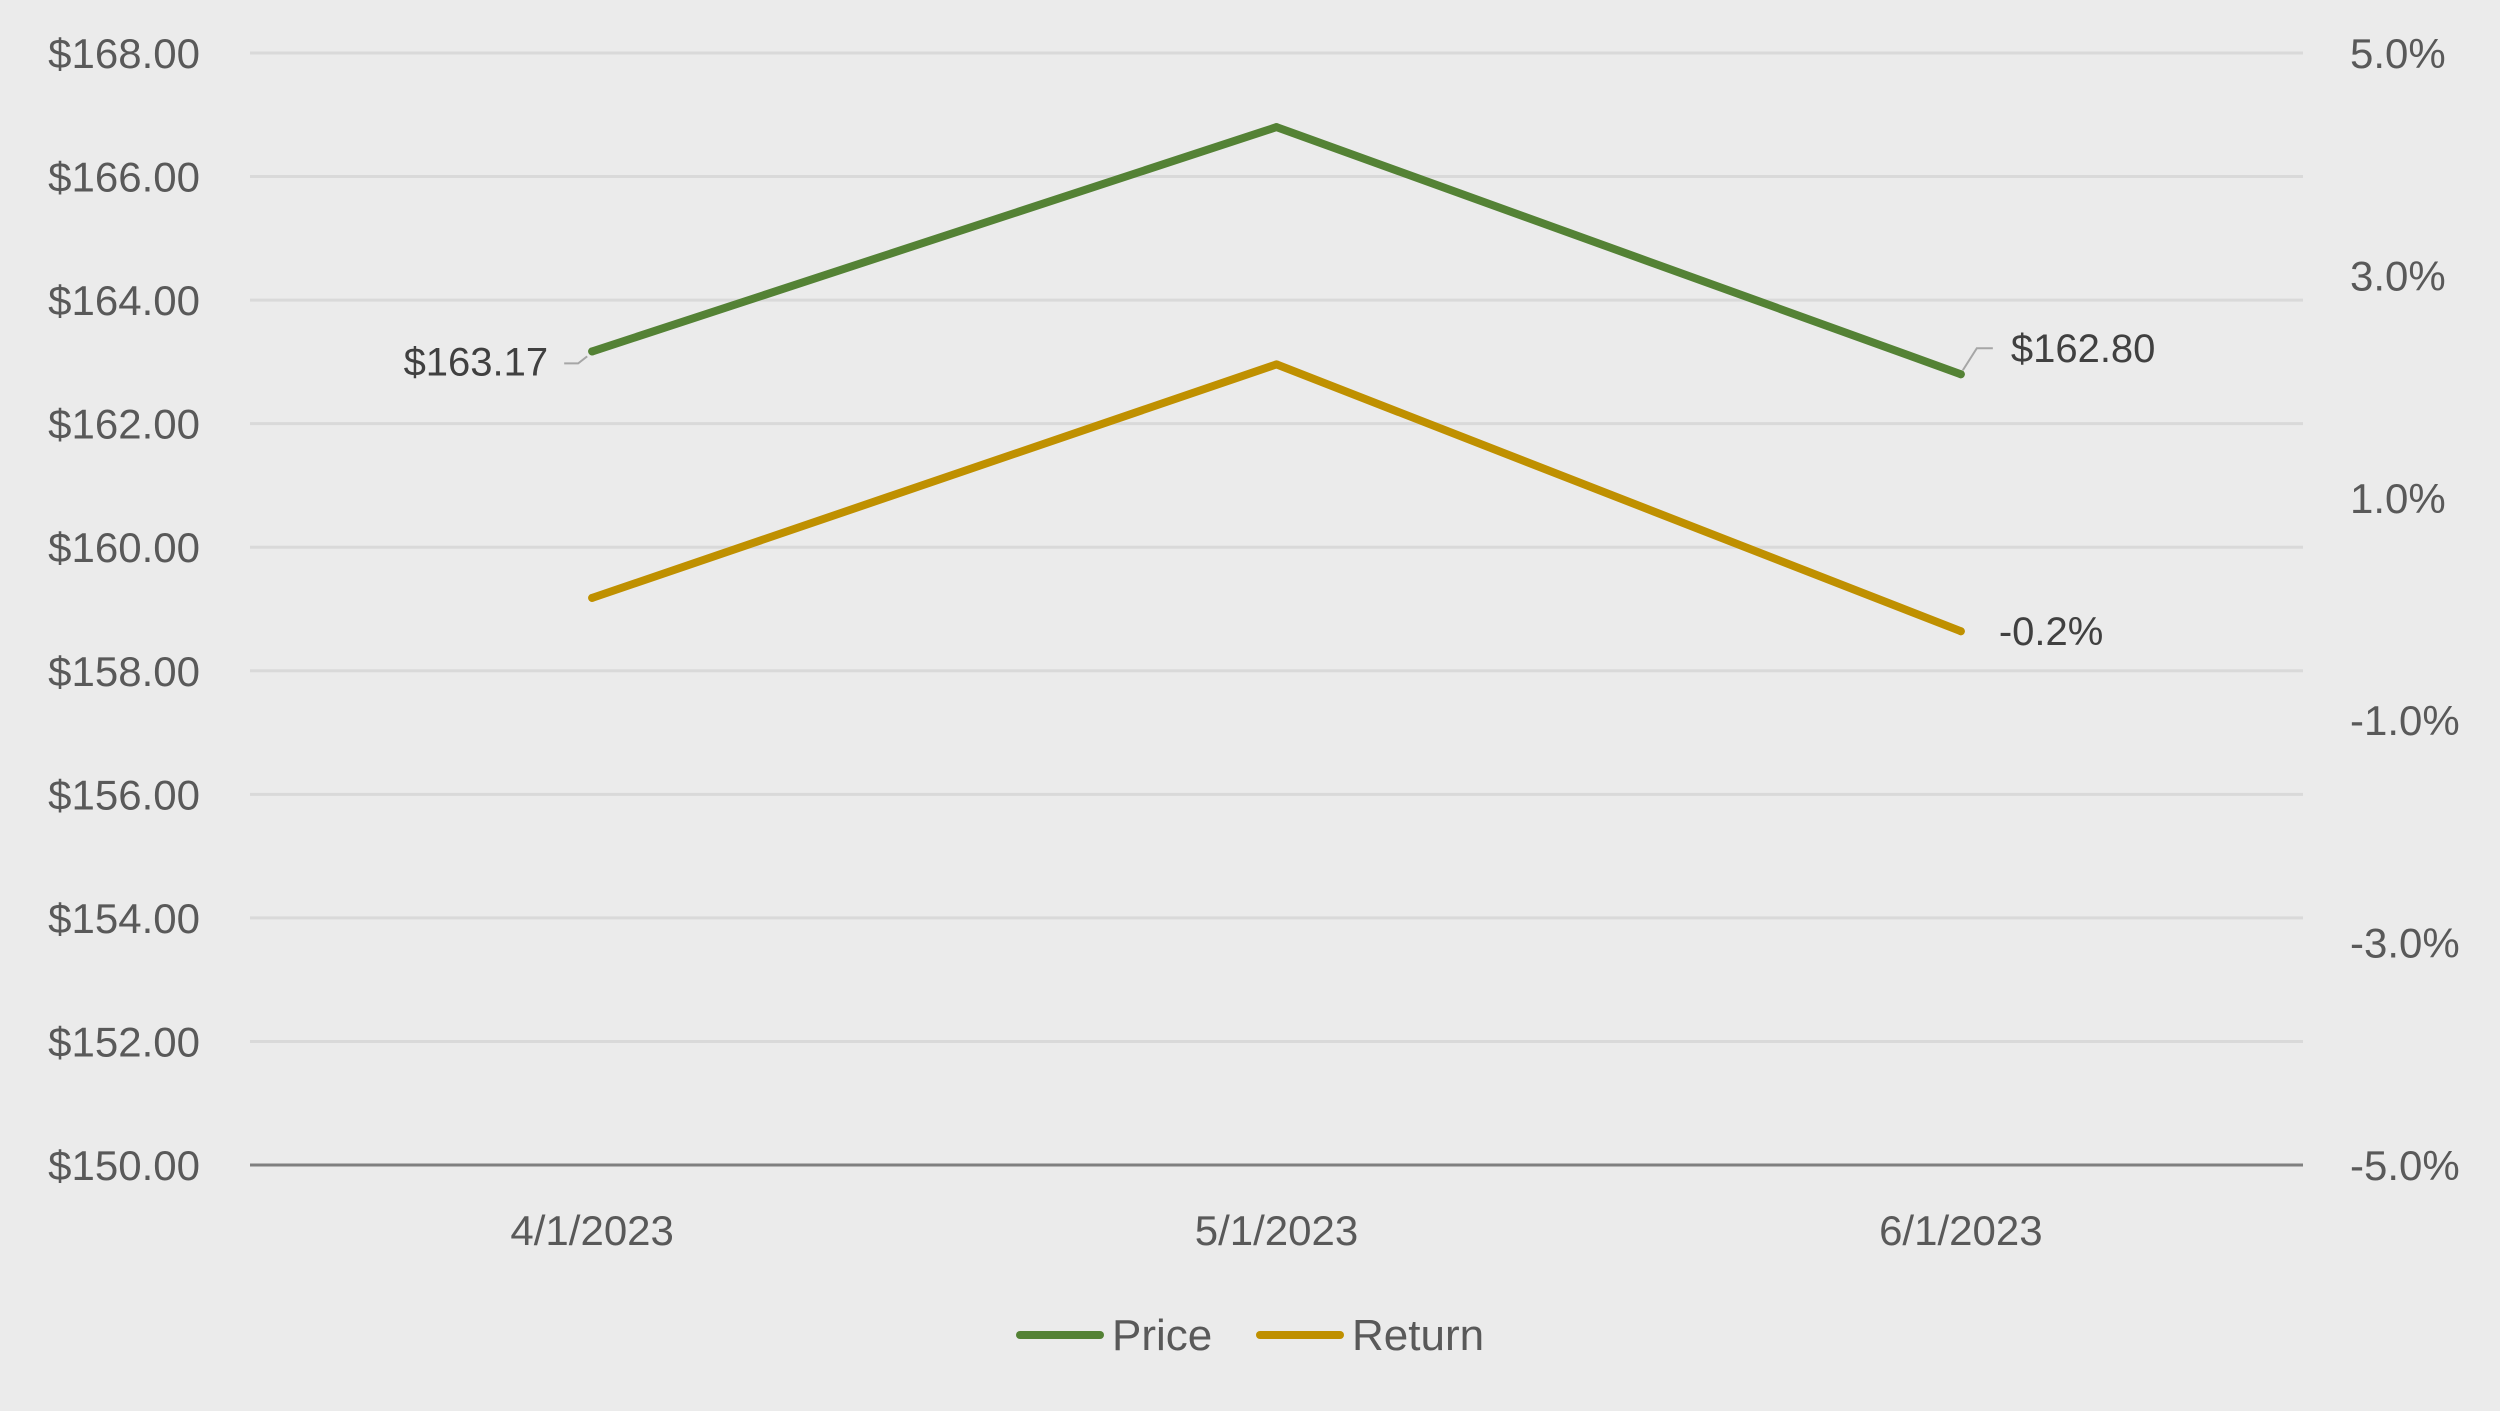 The image size is (2500, 1411). Describe the element at coordinates (2405, 1165) in the screenshot. I see `y-right-tick-label: -5.0%` at that location.